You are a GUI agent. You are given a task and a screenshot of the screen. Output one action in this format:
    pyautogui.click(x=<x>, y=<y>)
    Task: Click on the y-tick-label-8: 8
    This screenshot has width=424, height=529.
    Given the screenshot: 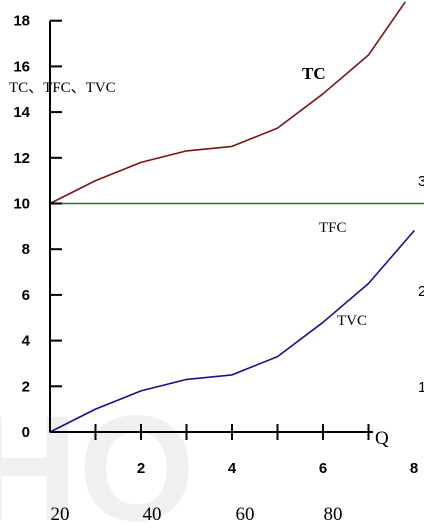 What is the action you would take?
    pyautogui.click(x=26, y=249)
    